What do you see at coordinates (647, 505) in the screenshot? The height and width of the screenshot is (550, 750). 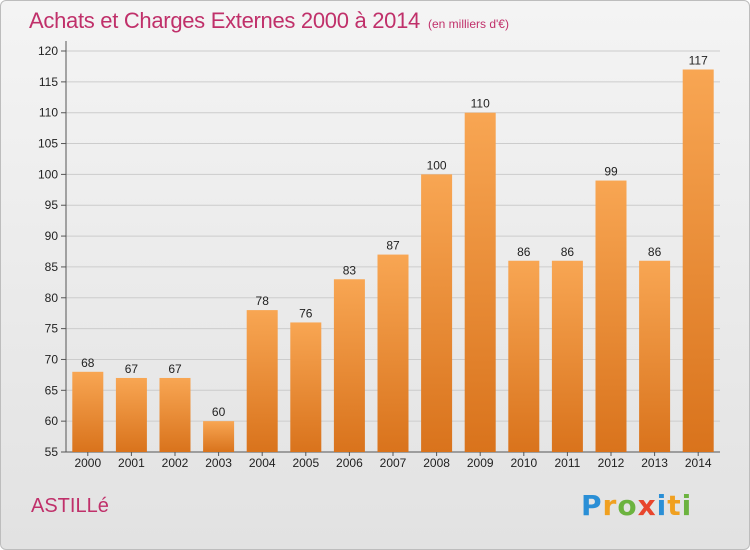 I see `logo-letter: x` at bounding box center [647, 505].